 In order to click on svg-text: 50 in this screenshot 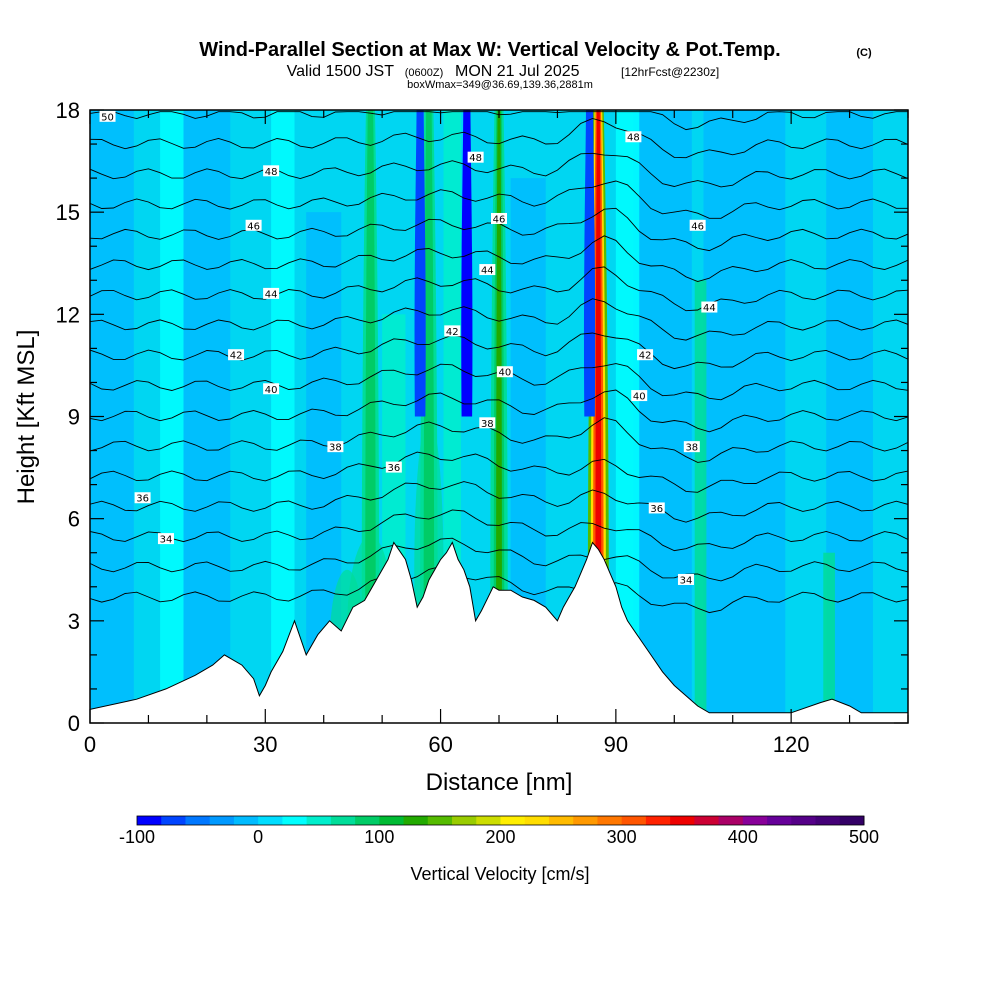, I will do `click(107, 117)`.